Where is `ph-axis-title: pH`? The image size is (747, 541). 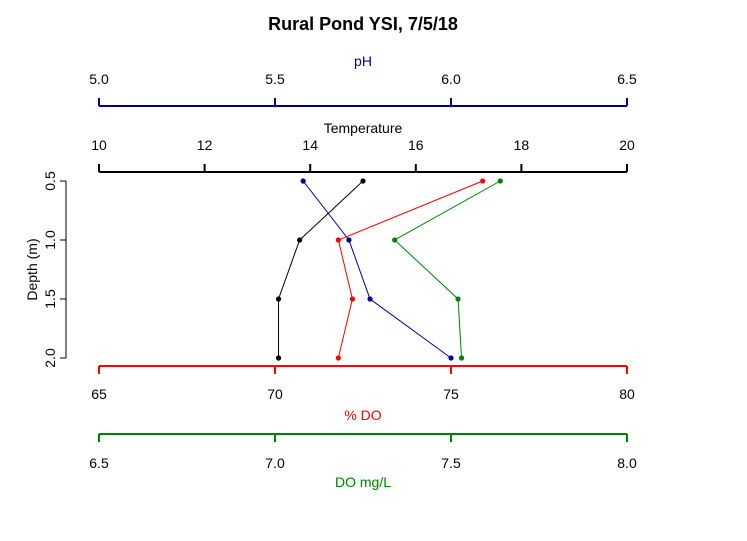 ph-axis-title: pH is located at coordinates (363, 61).